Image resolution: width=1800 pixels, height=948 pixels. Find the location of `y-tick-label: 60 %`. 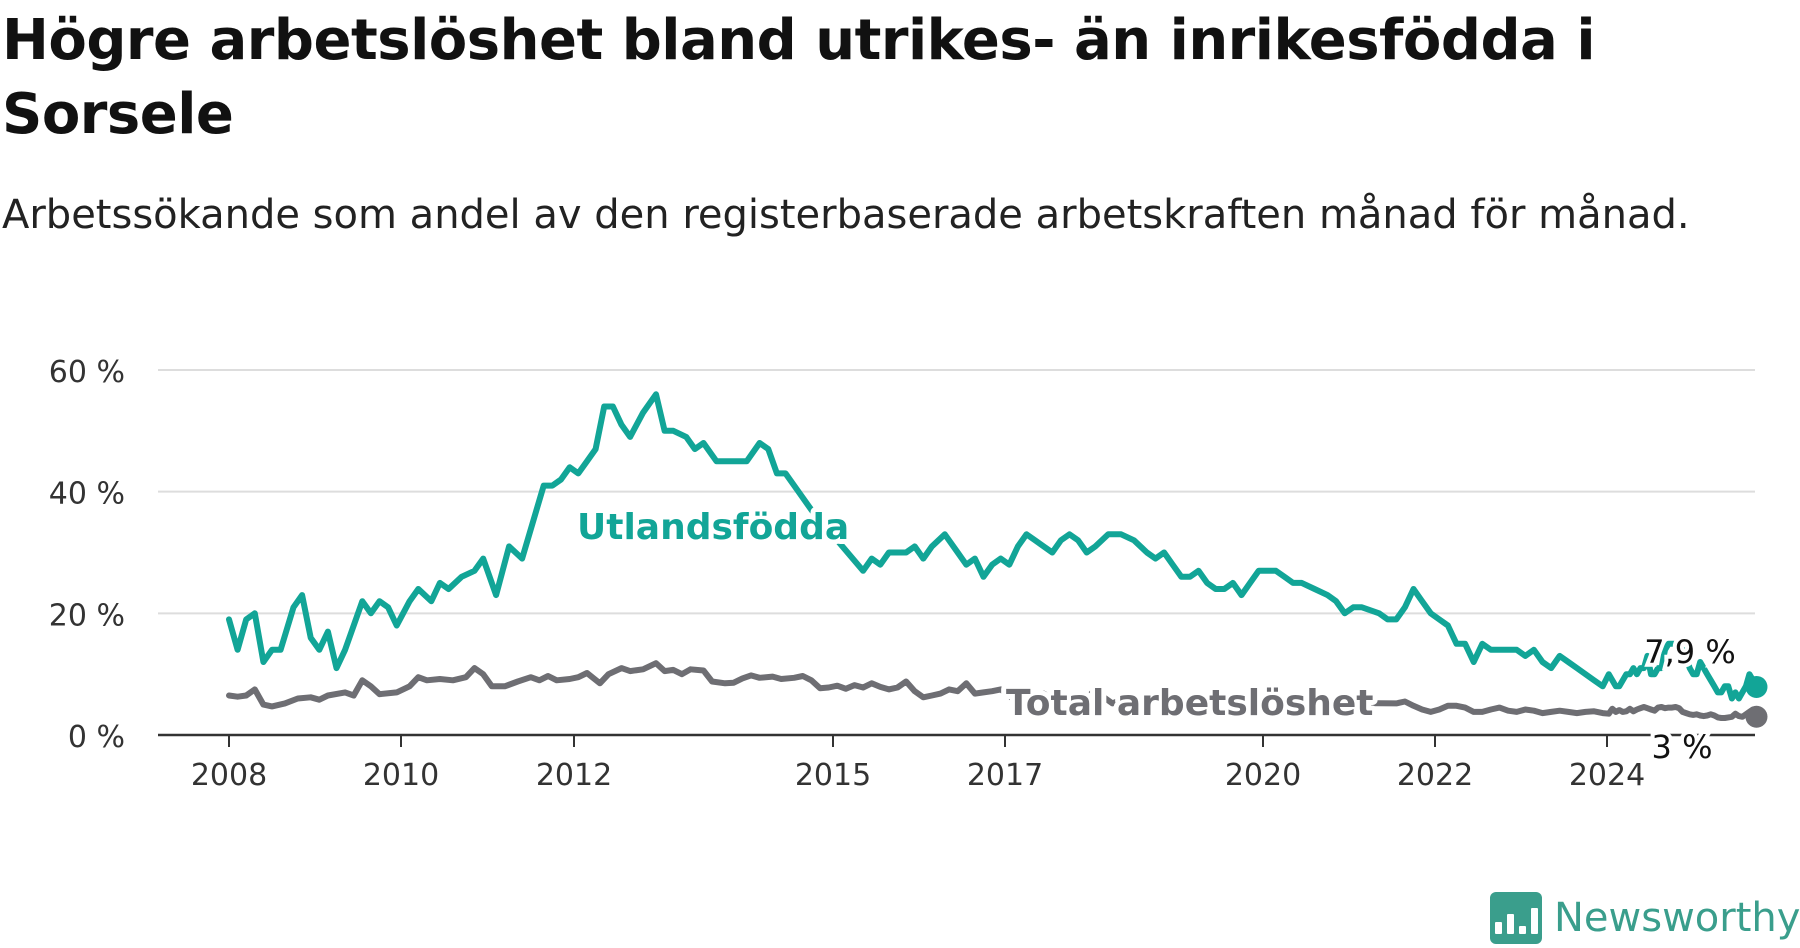

y-tick-label: 60 % is located at coordinates (87, 372).